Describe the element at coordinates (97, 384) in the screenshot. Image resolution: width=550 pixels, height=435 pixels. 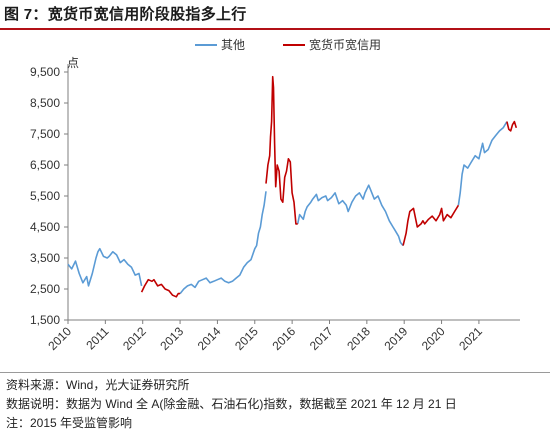
I see `source-note: 资料来源：Wind，光大证券研究所` at that location.